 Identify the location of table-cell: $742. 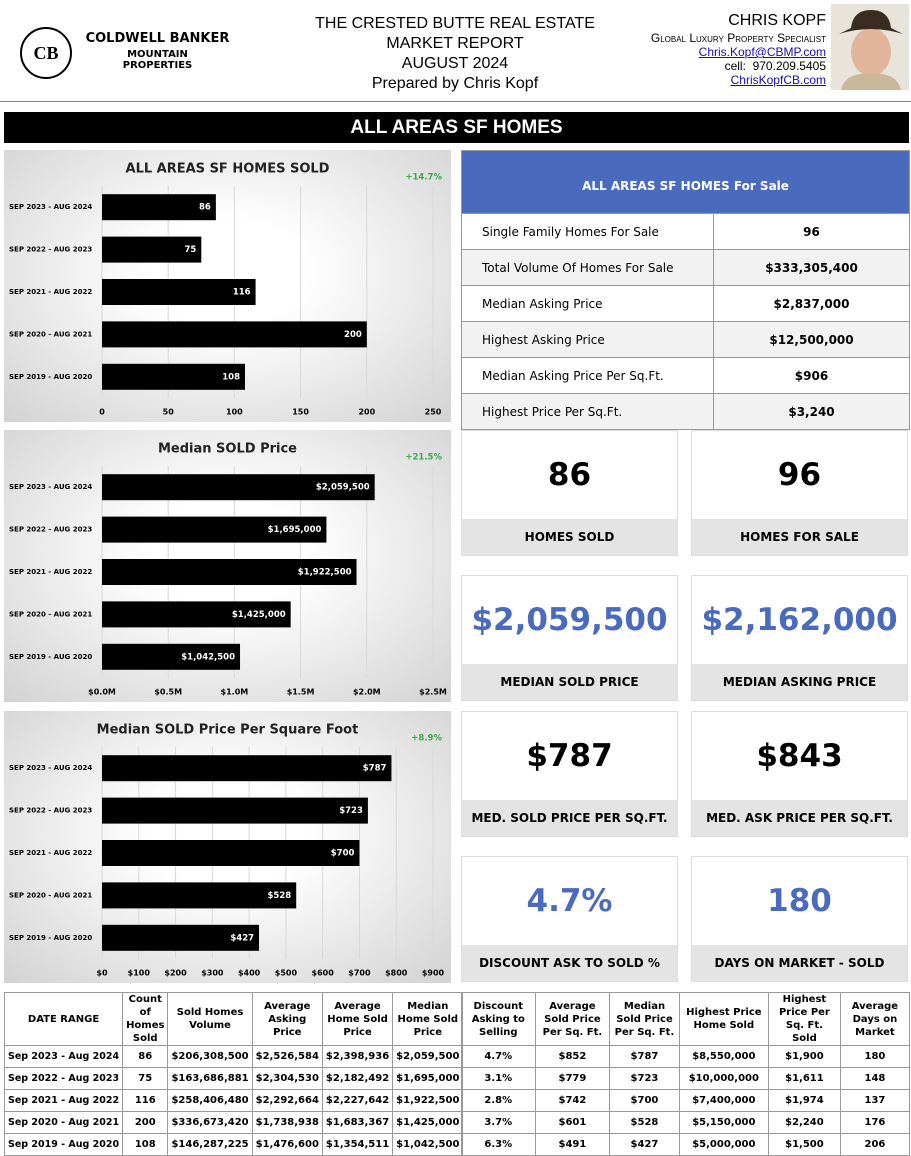
(572, 1100).